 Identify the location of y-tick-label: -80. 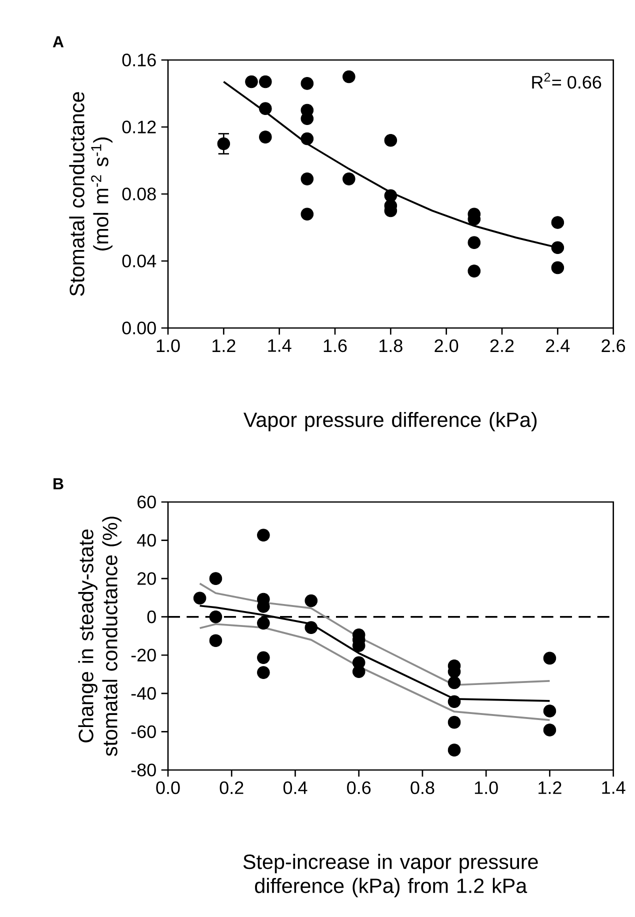
(143, 770).